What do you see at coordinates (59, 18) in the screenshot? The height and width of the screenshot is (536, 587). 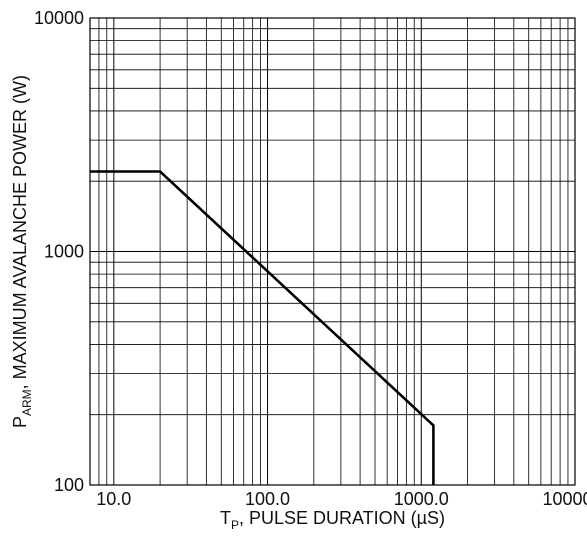 I see `y-tick-label: 10000` at bounding box center [59, 18].